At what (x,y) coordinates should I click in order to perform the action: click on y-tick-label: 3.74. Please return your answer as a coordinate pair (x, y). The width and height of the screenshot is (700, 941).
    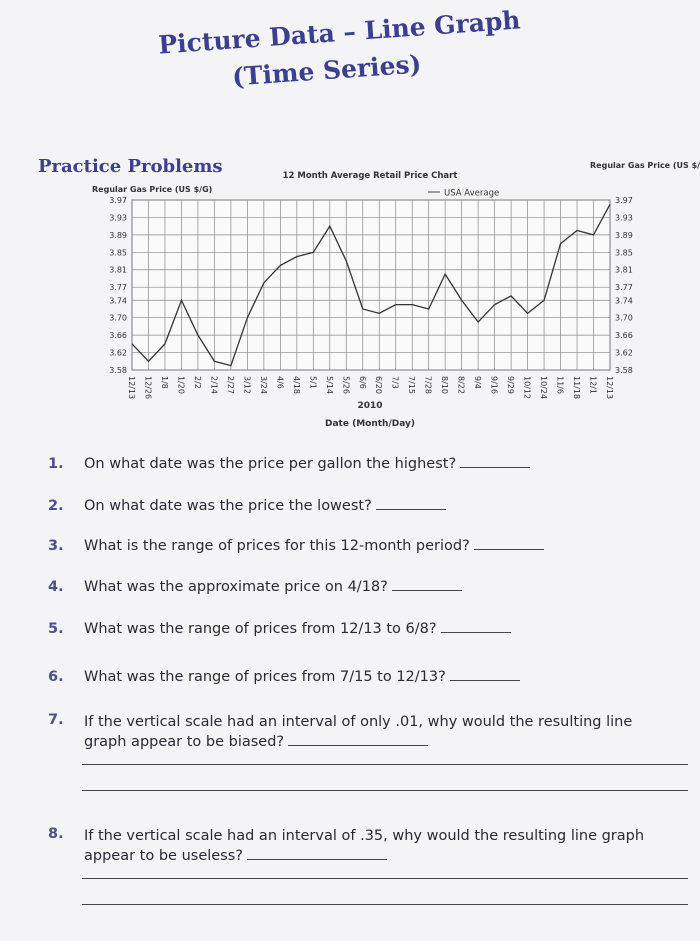
    Looking at the image, I should click on (118, 300).